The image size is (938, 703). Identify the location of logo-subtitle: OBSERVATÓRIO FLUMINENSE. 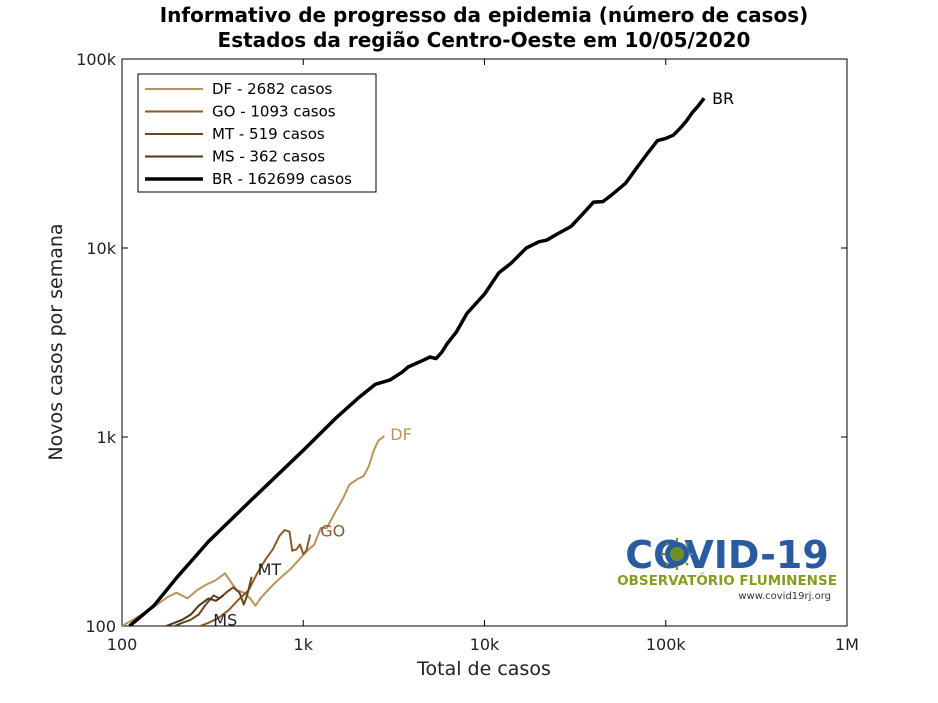
(727, 580).